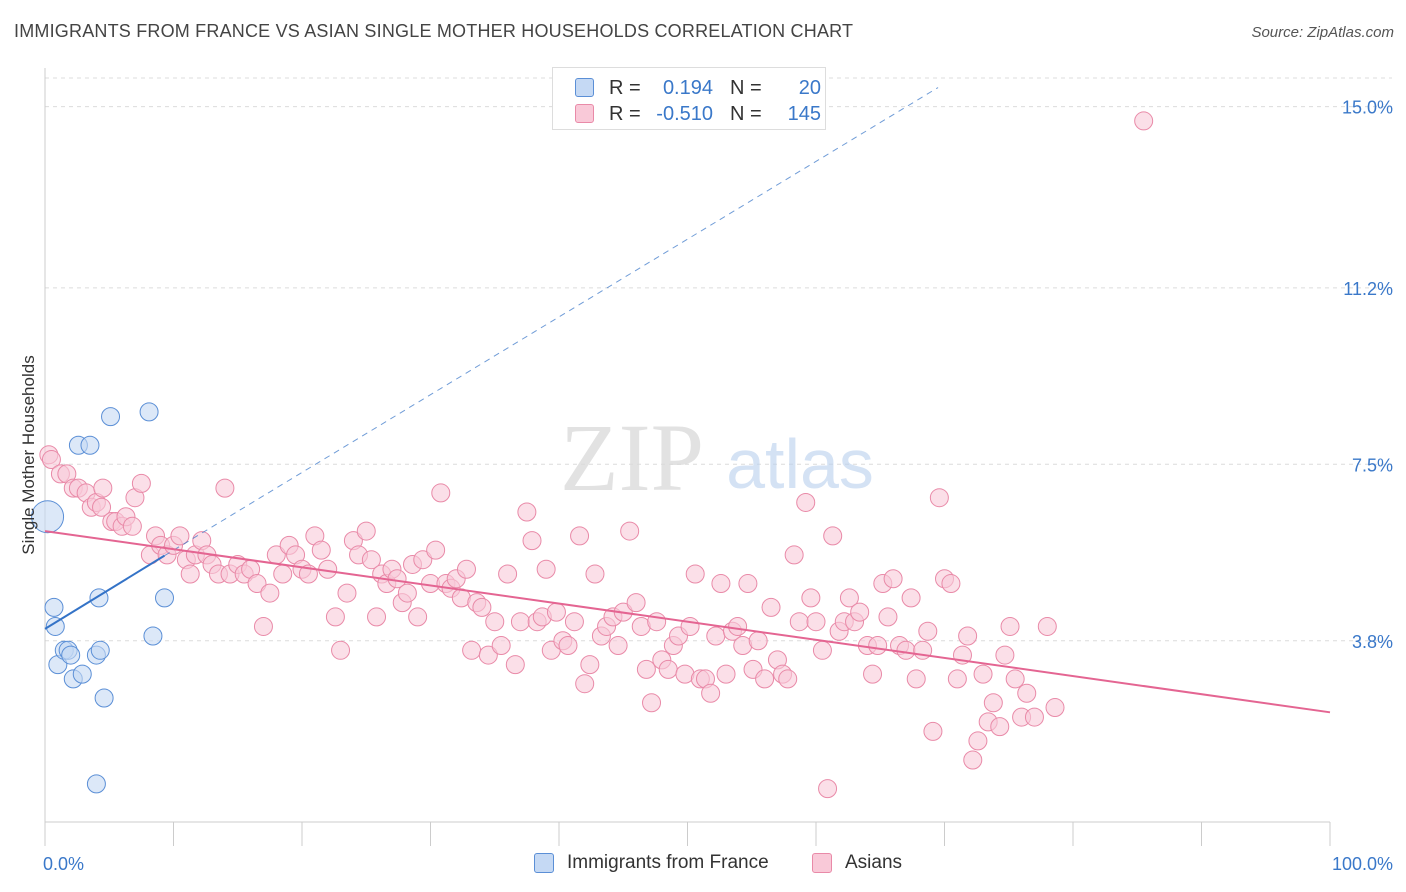 The image size is (1406, 892). Describe the element at coordinates (1367, 108) in the screenshot. I see `y-tick-label: 15.0%` at that location.